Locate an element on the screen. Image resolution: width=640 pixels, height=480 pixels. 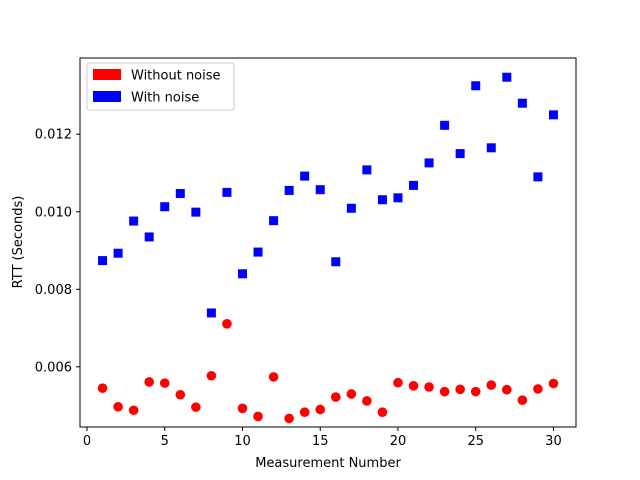
x-axis-label: Measurement Number is located at coordinates (328, 463).